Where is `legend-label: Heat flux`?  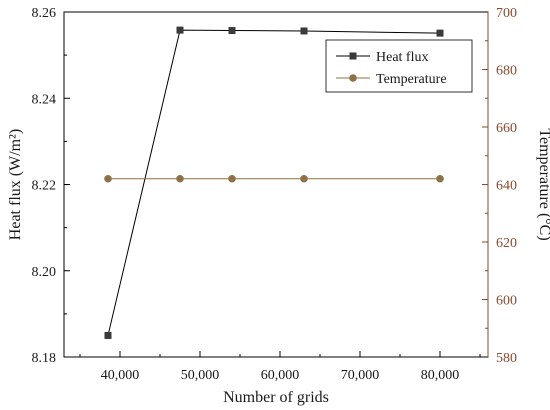 legend-label: Heat flux is located at coordinates (402, 57).